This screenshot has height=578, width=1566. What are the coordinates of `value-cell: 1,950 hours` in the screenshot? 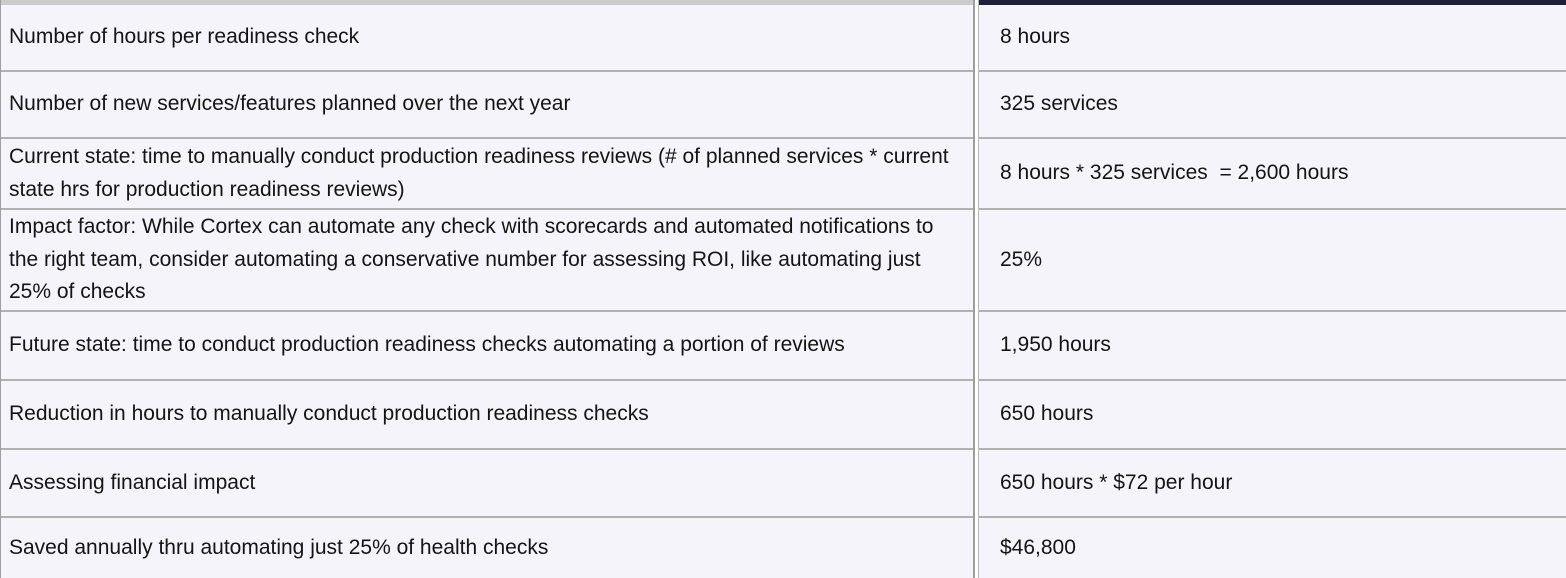 It's located at (1272, 344).